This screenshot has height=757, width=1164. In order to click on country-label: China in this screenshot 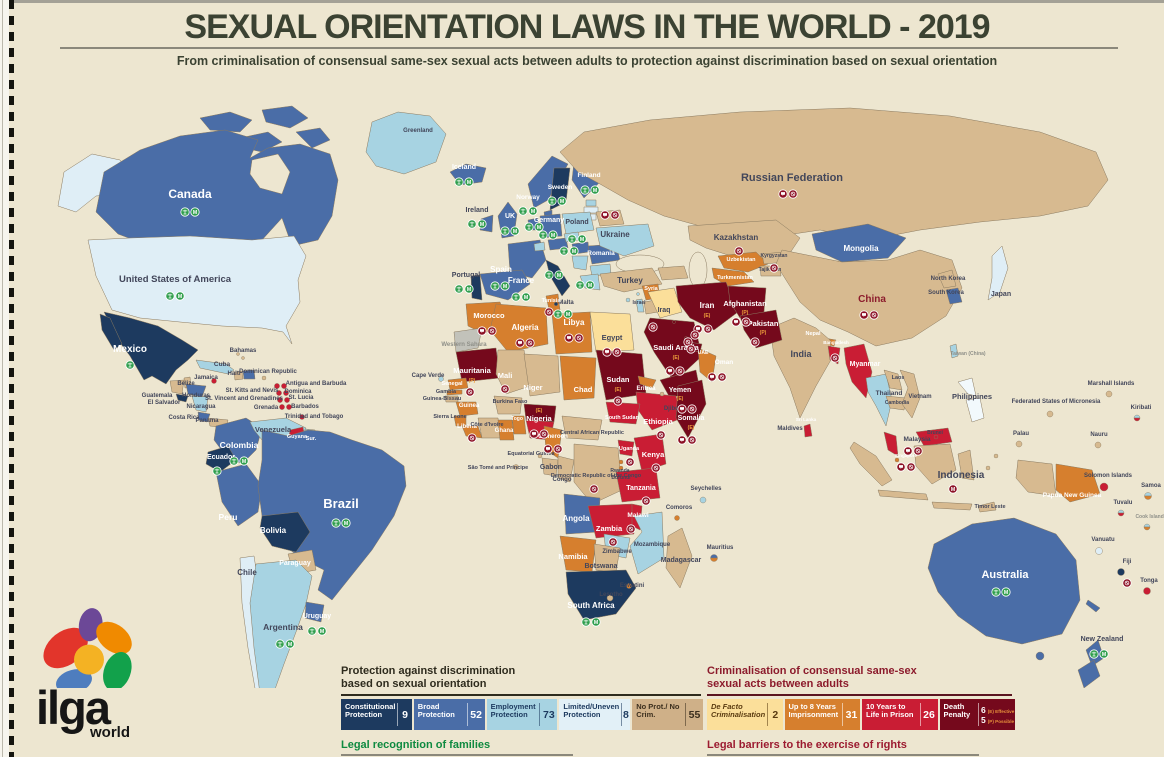, I will do `click(872, 299)`.